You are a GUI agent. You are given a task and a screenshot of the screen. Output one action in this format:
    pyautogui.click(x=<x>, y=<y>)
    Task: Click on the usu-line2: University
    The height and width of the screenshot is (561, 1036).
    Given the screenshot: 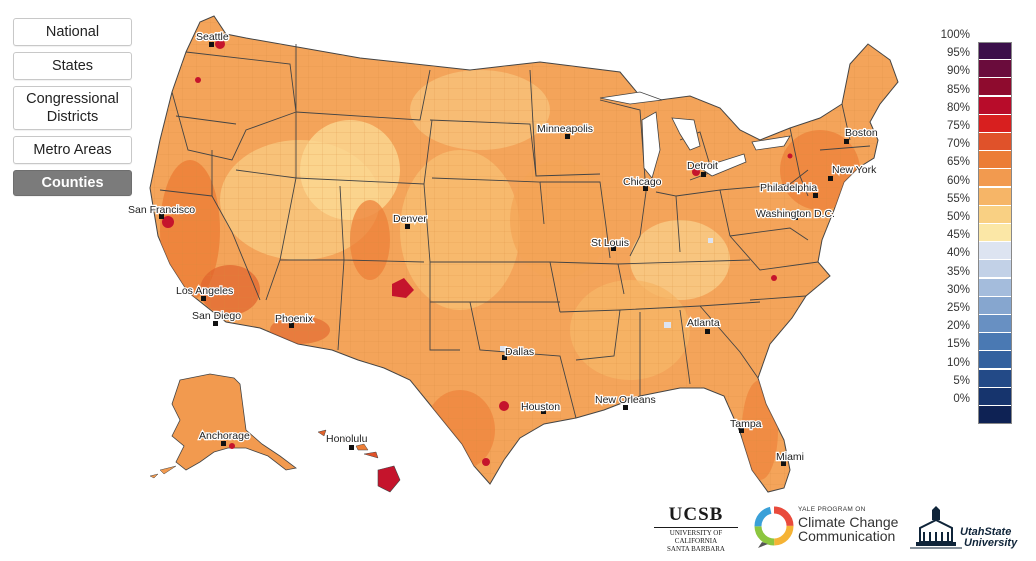 What is the action you would take?
    pyautogui.click(x=991, y=543)
    